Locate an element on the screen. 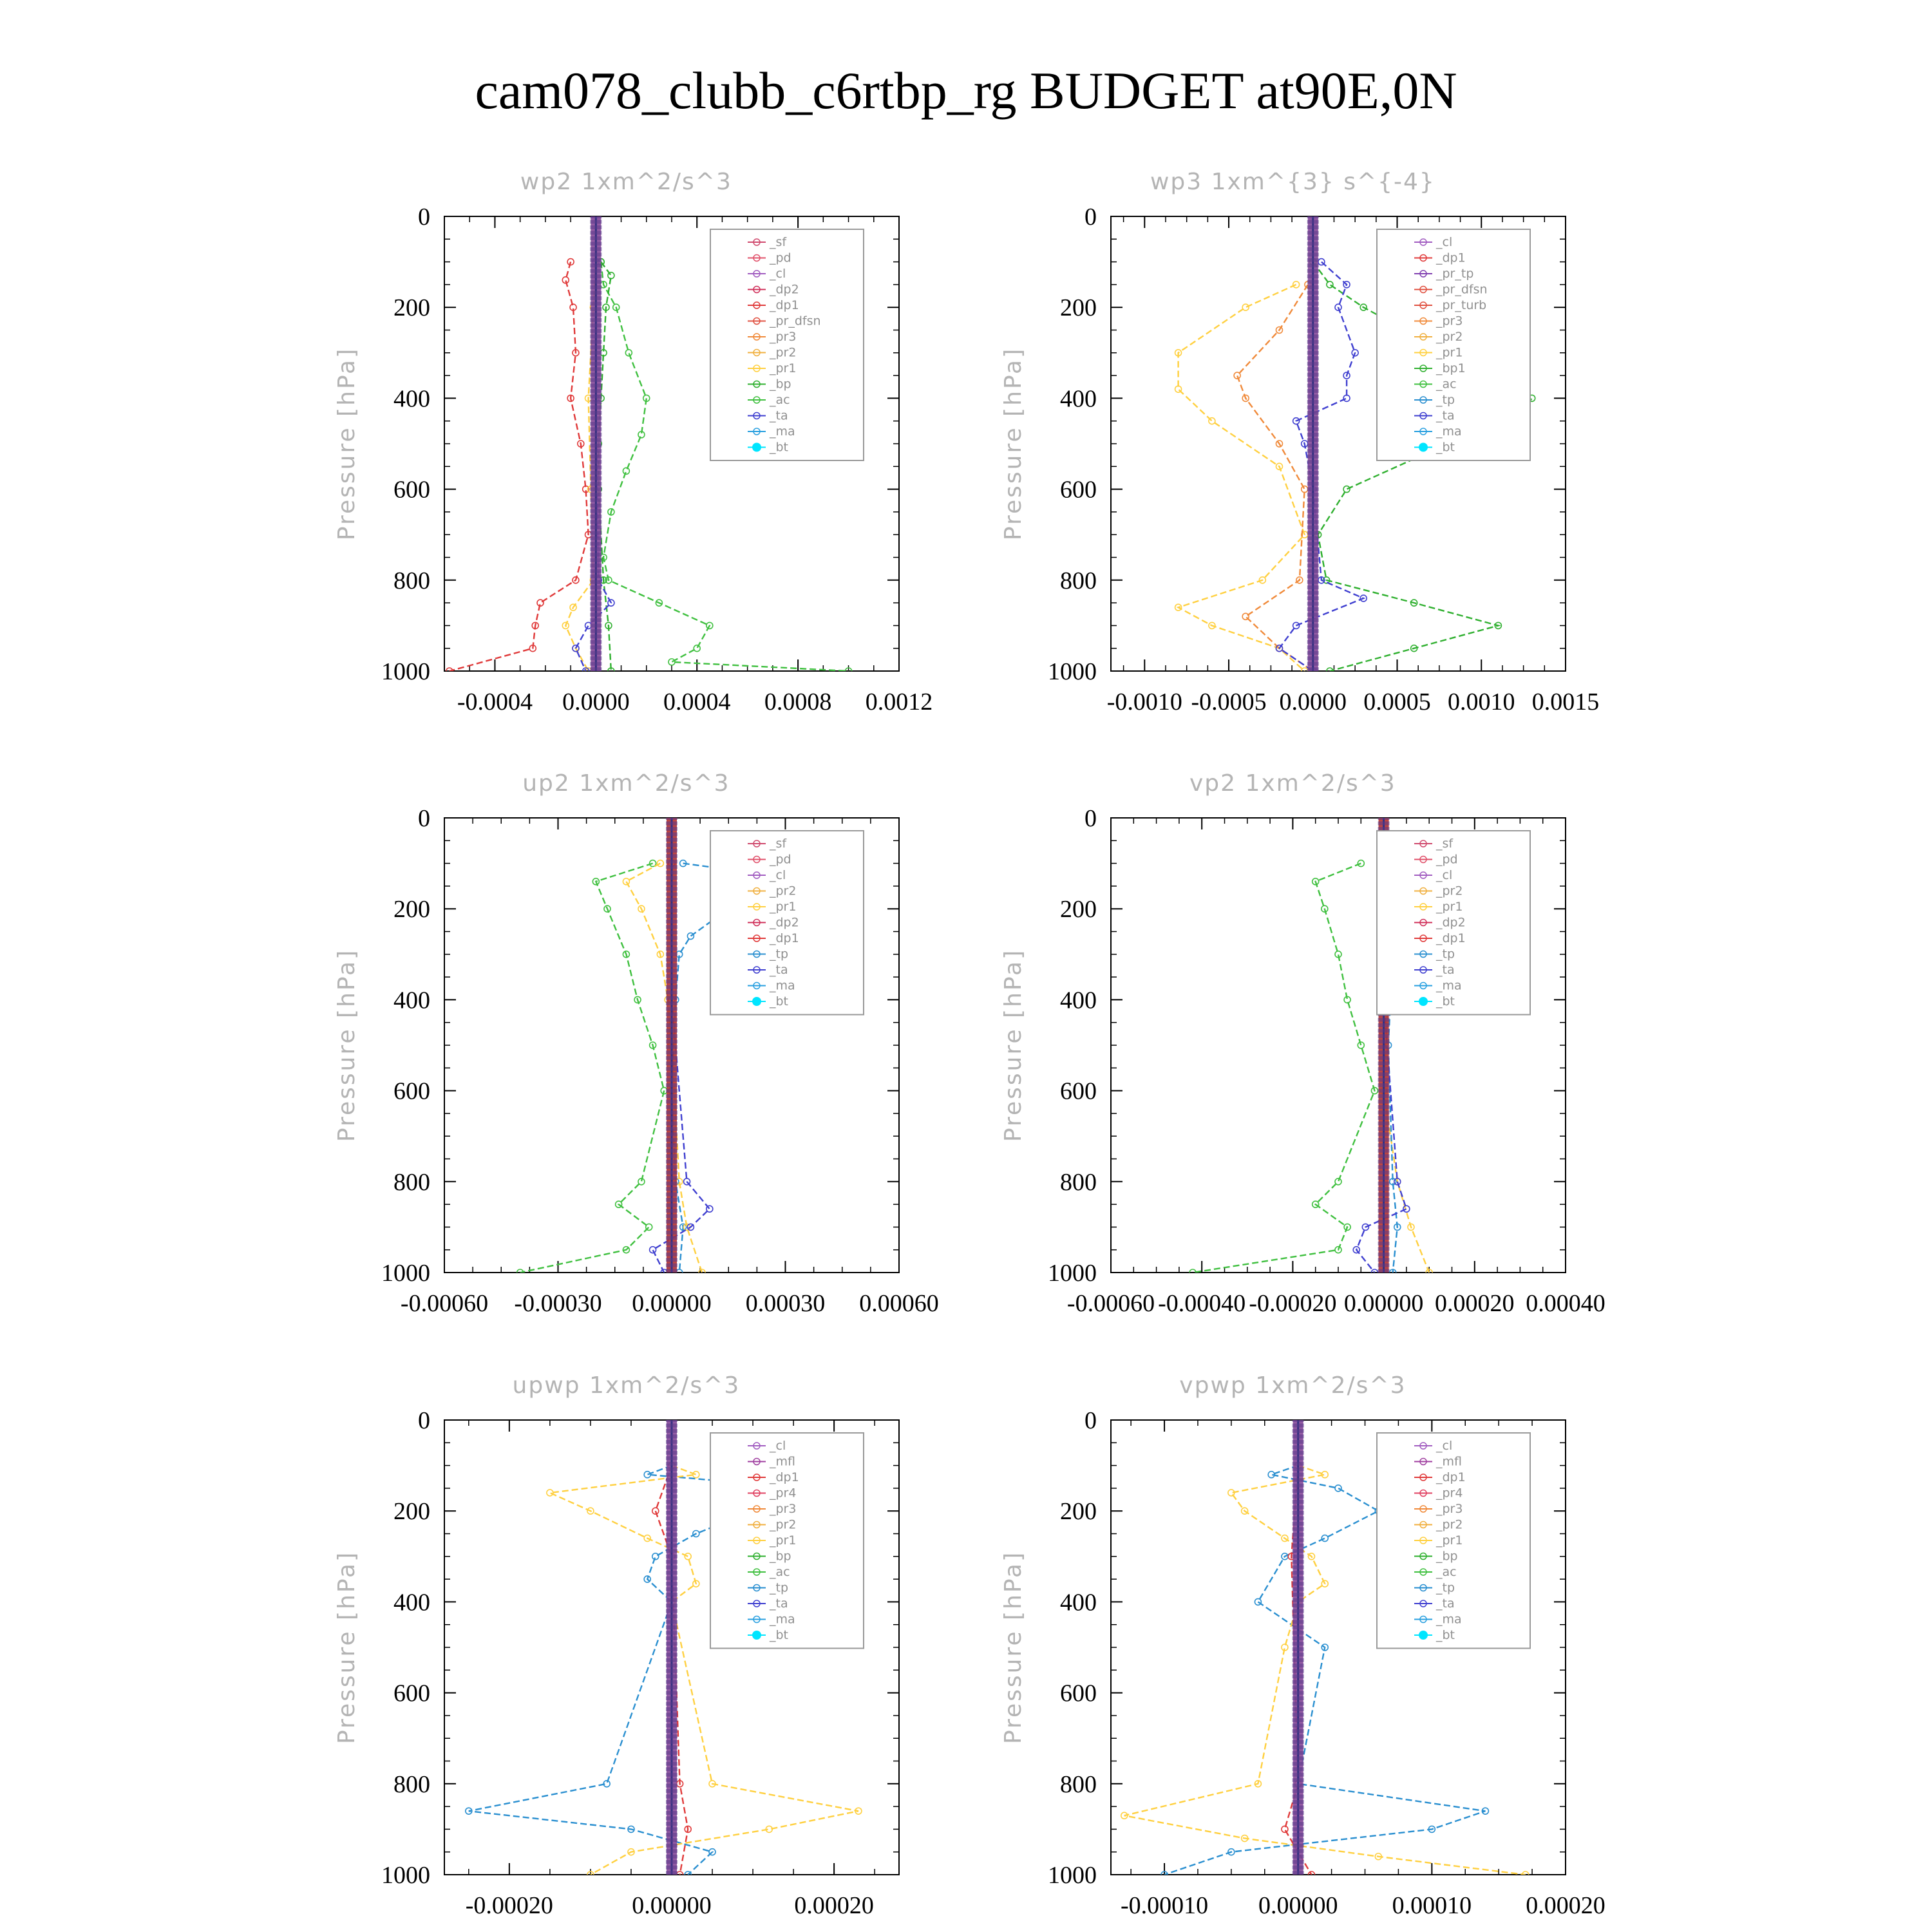 The height and width of the screenshot is (1932, 1932). x-tick-label: -0.0005 is located at coordinates (1228, 701).